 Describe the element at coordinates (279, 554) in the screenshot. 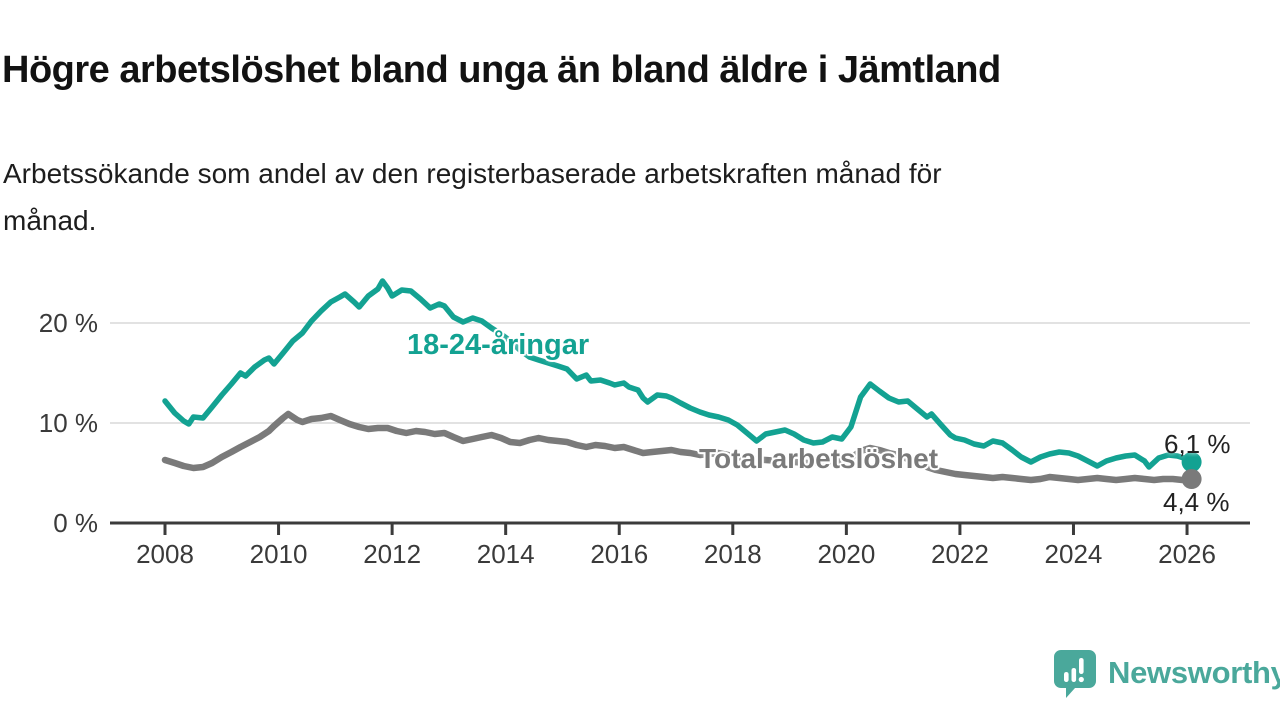

I see `svg-text: 2010` at that location.